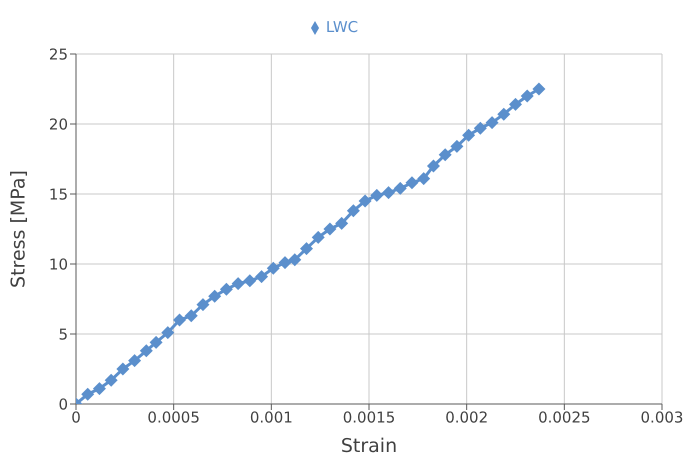 This screenshot has height=472, width=699. What do you see at coordinates (63, 404) in the screenshot?
I see `y-tick-label: 0` at bounding box center [63, 404].